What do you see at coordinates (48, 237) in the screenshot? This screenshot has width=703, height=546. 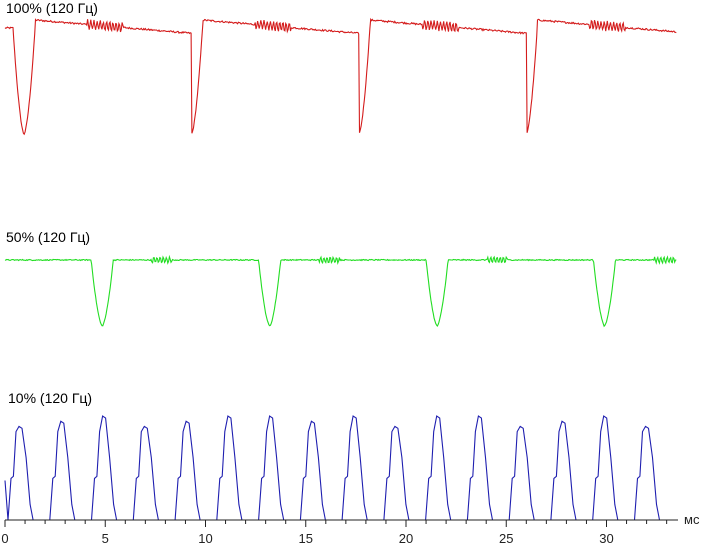 I see `series-label-50: 50% (120 Гц)` at bounding box center [48, 237].